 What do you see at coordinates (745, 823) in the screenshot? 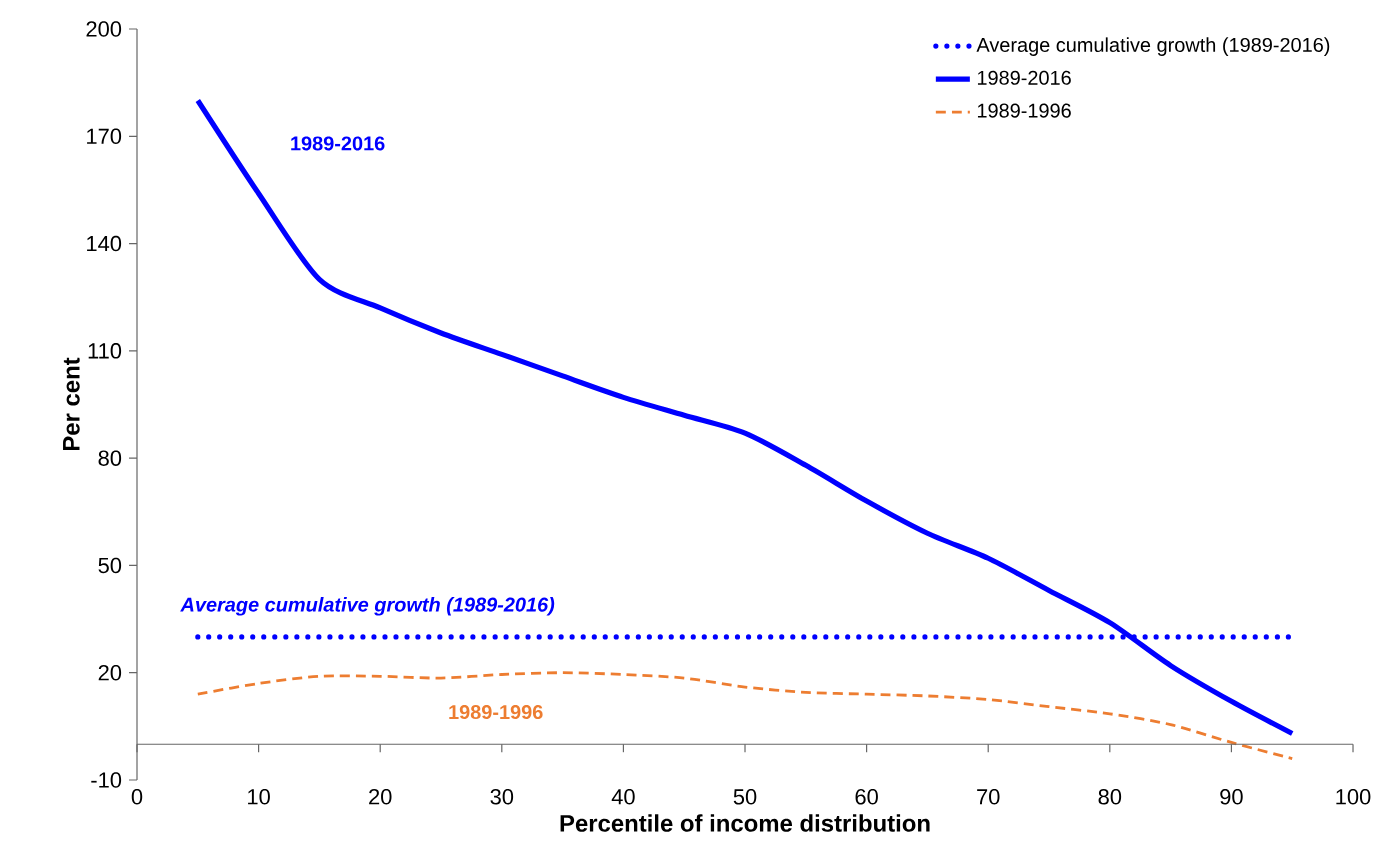
I see `x-axis-title: Percentile of income distribution` at bounding box center [745, 823].